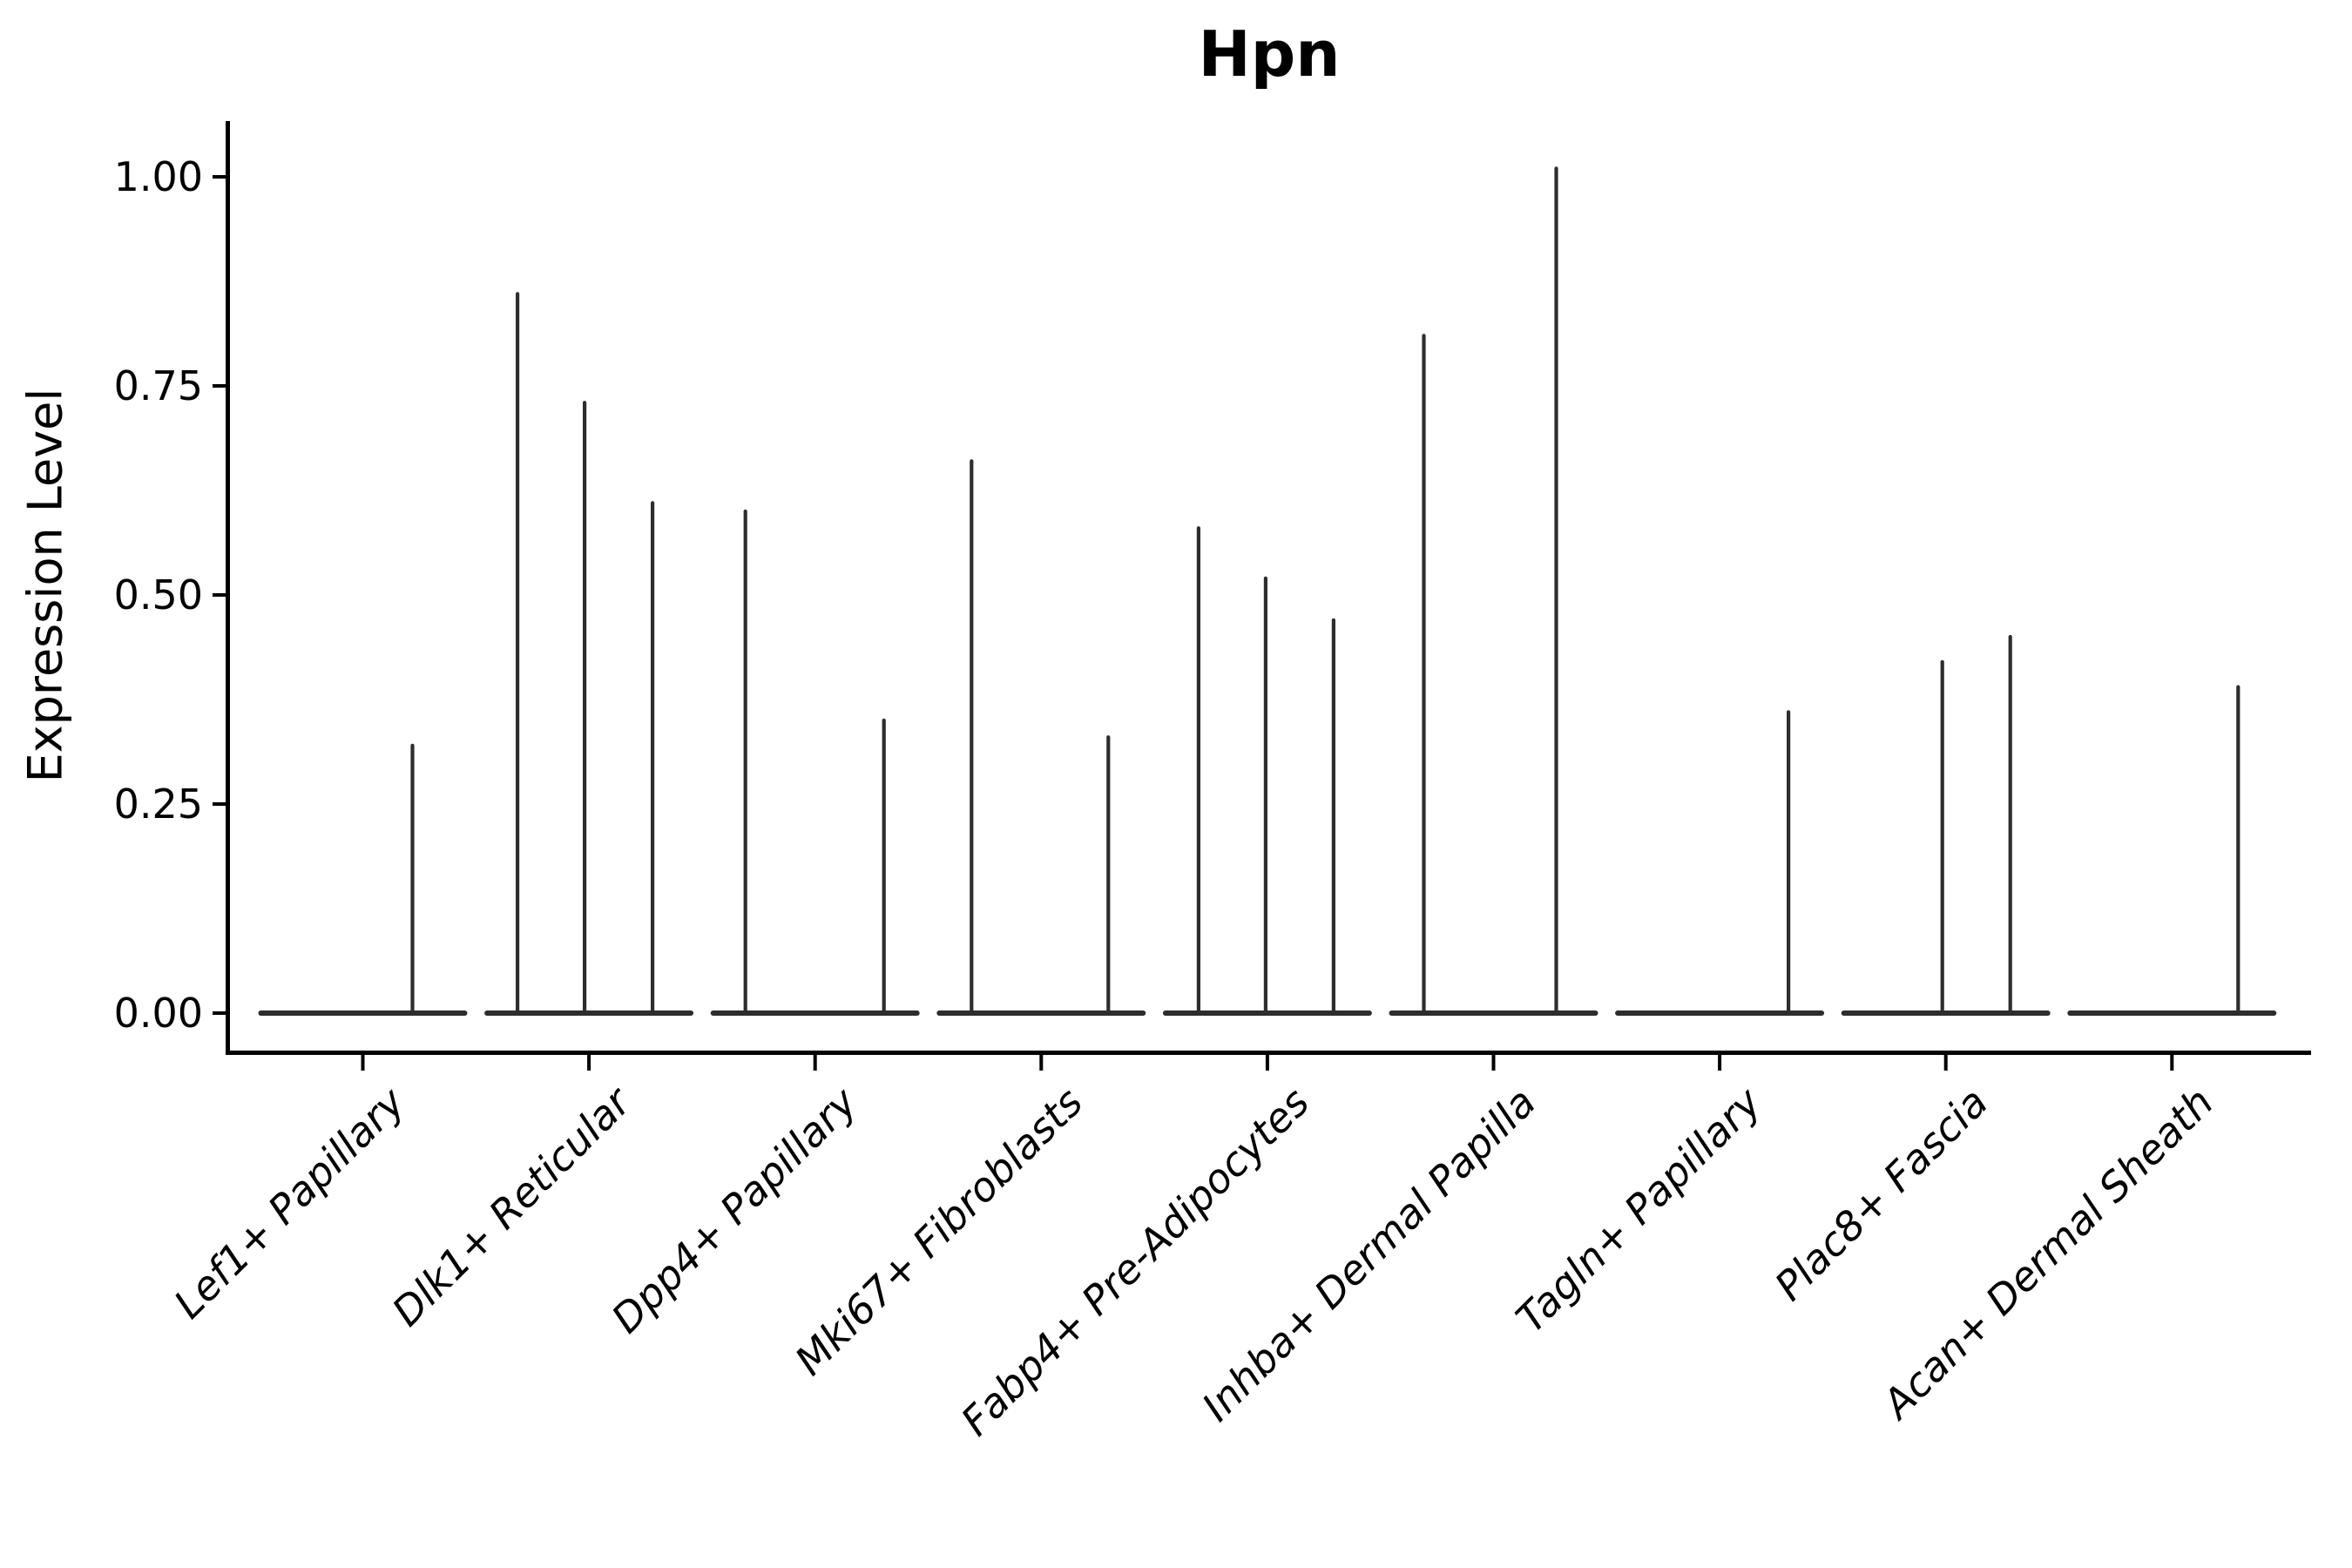  I want to click on y-tick-label: 0.50, so click(158, 594).